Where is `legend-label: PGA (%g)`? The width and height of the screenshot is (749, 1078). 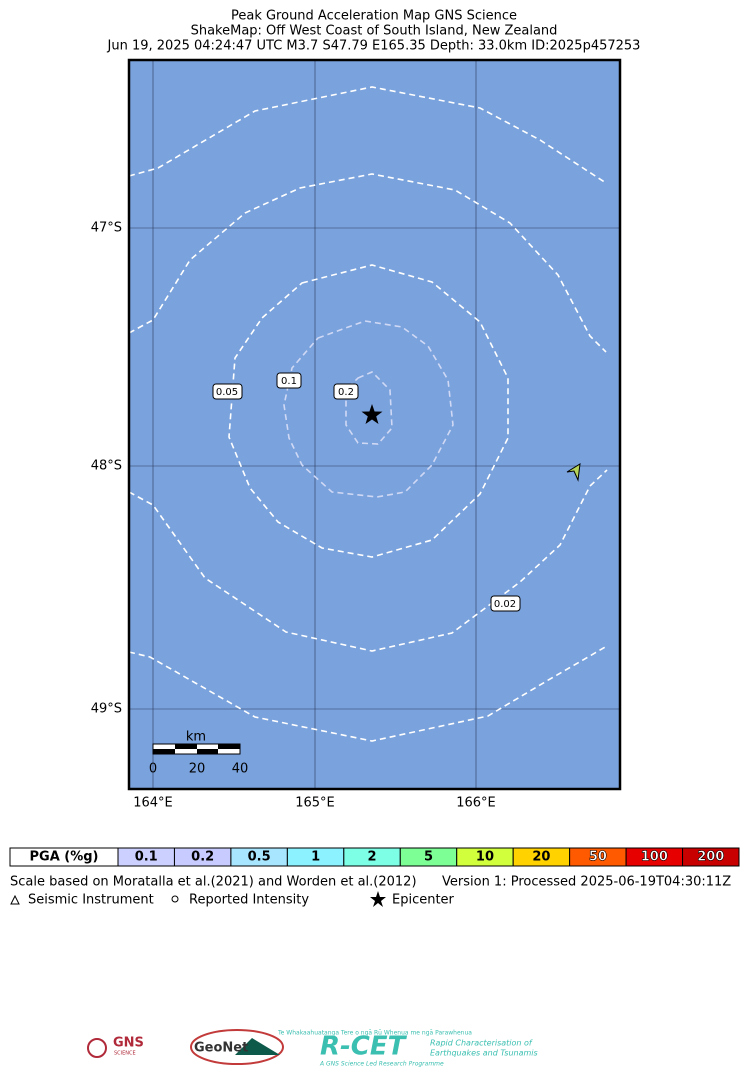
legend-label: PGA (%g) is located at coordinates (64, 857).